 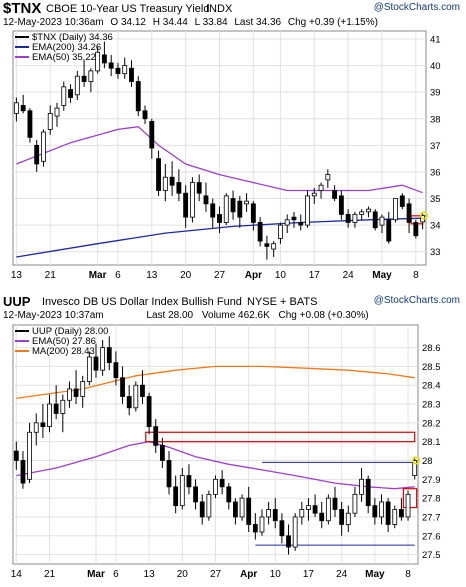 I want to click on uup-y-tick-label: 27.8, so click(x=431, y=499).